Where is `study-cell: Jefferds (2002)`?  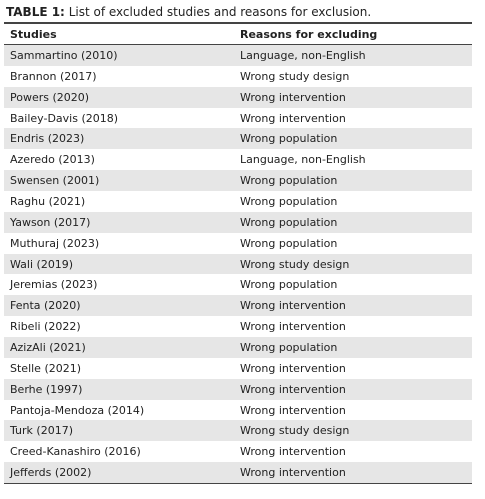 study-cell: Jefferds (2002) is located at coordinates (119, 473).